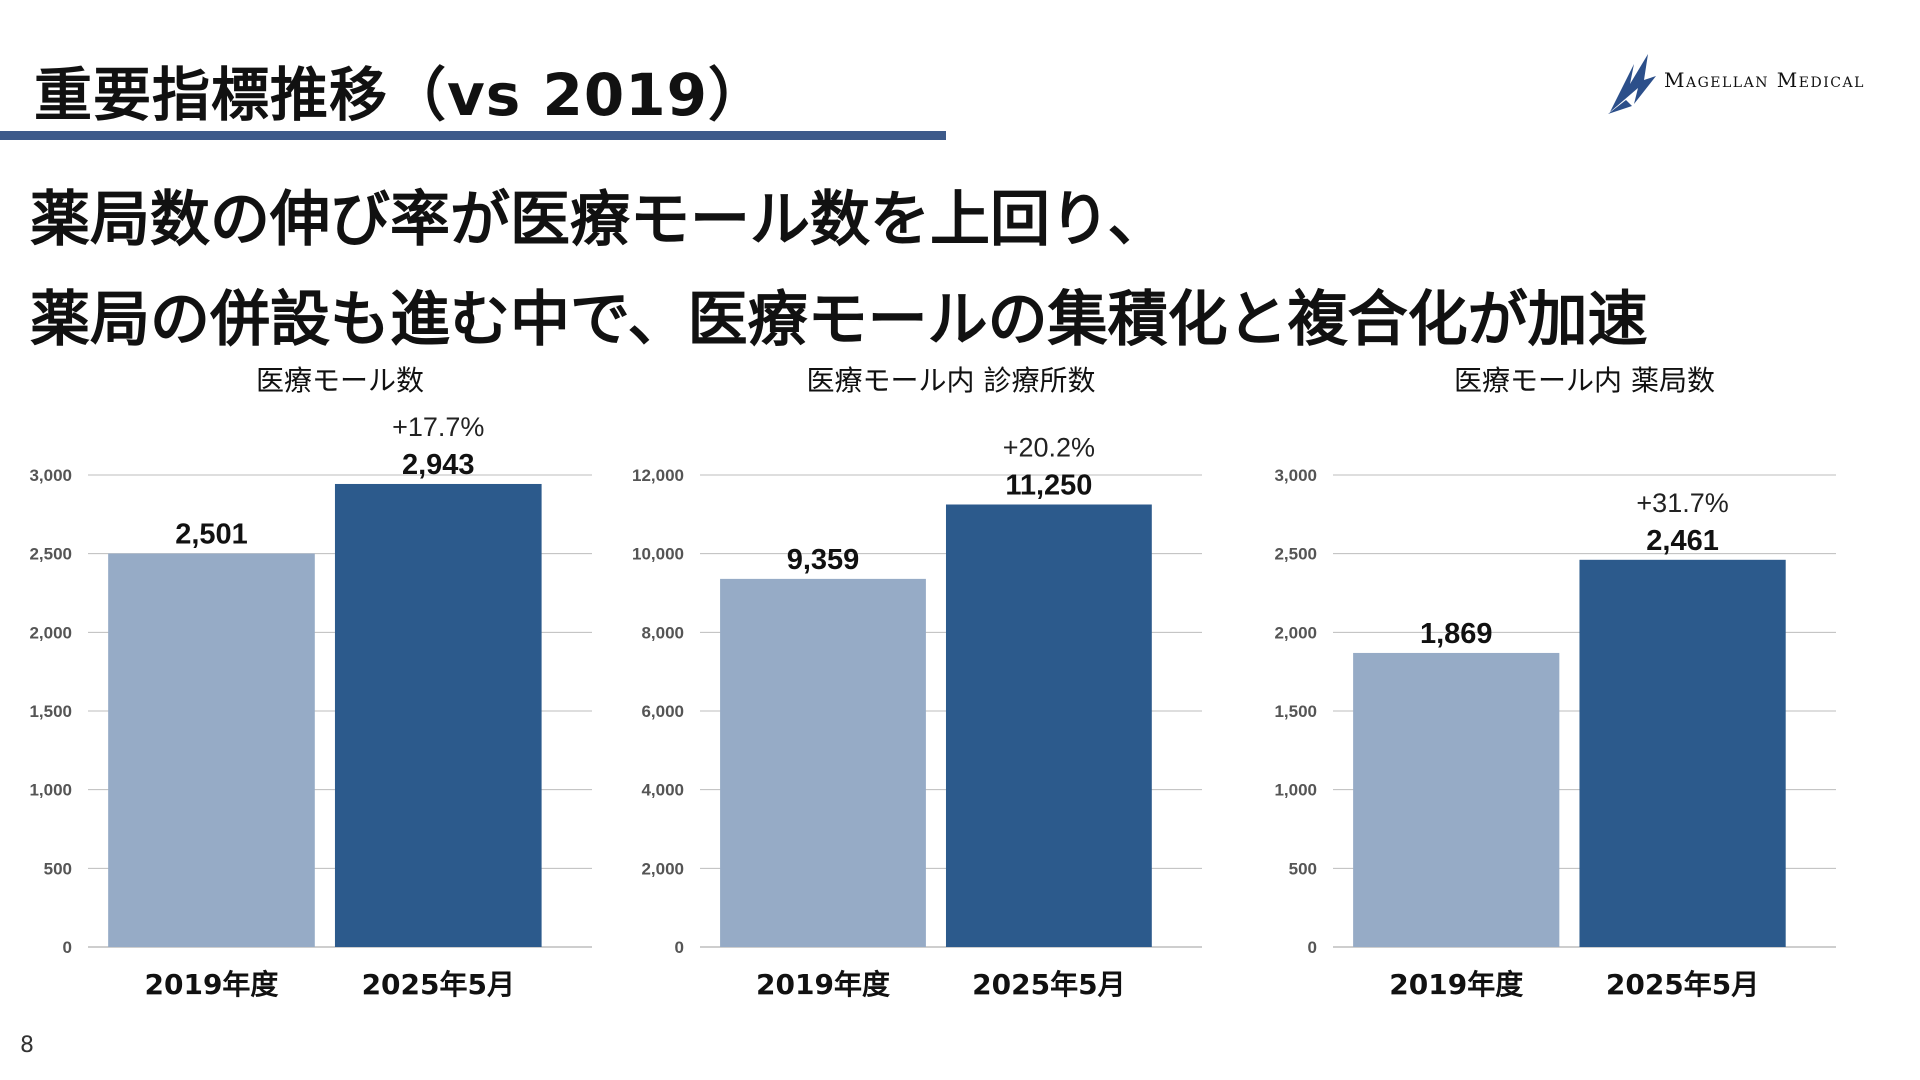  What do you see at coordinates (58, 868) in the screenshot?
I see `chart-0-ytick-label: 500` at bounding box center [58, 868].